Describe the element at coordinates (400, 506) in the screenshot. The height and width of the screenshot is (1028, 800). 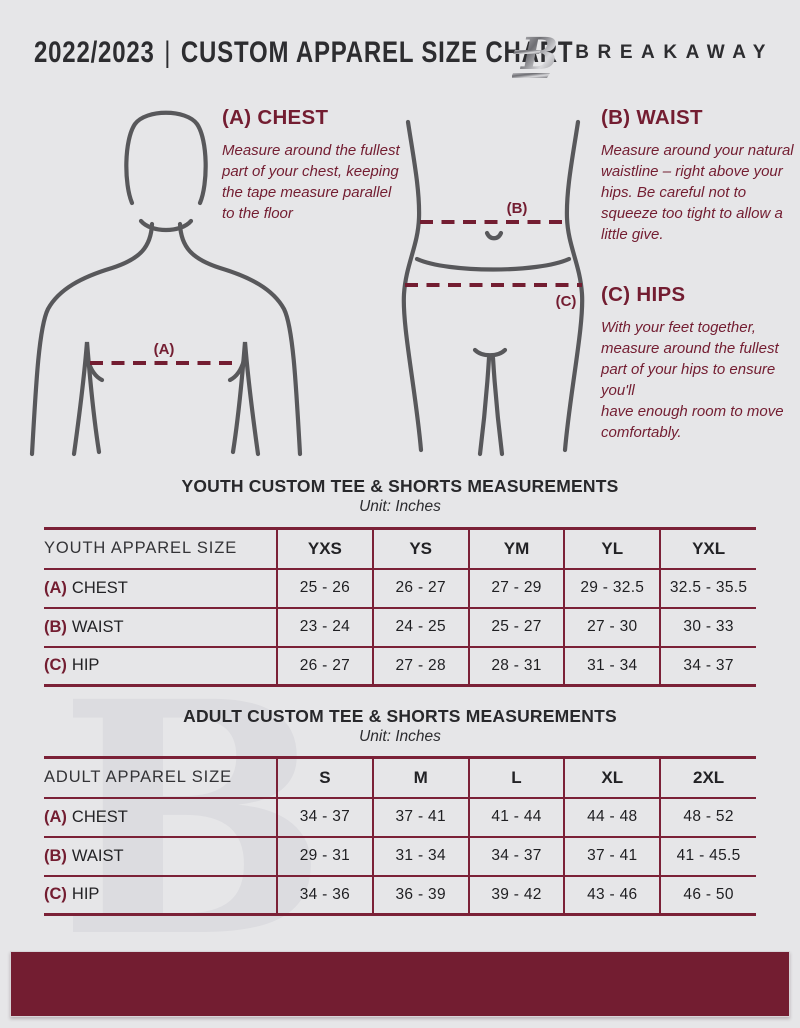
I see `youth-table-unit: Unit: Inches` at that location.